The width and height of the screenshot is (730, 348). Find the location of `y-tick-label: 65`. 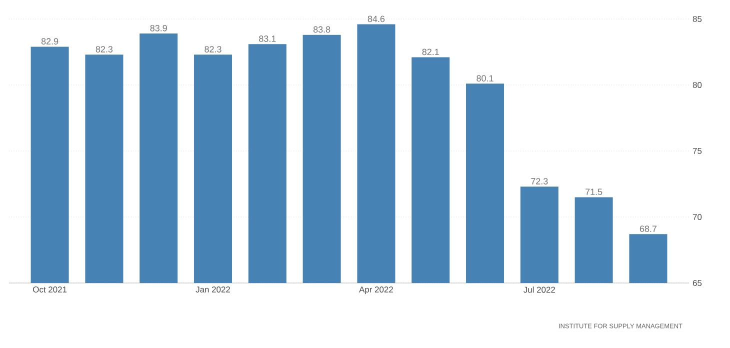

y-tick-label: 65 is located at coordinates (697, 283).